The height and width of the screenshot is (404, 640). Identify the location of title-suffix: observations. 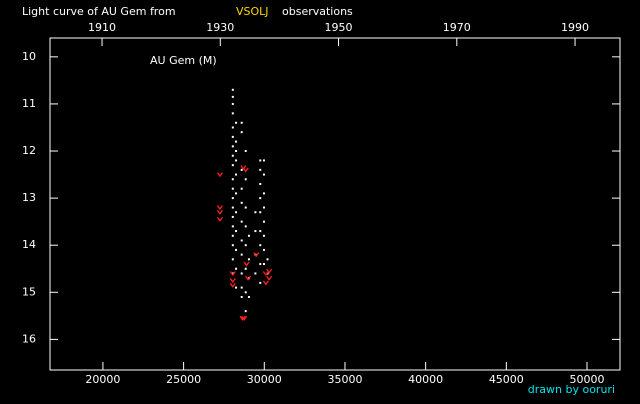
(317, 11).